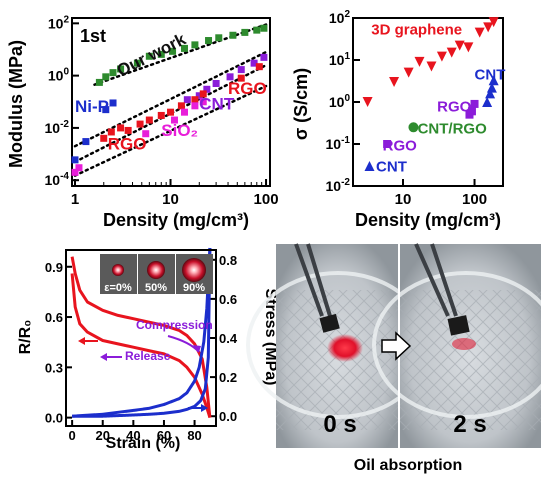  I want to click on panel-a-annotation: RGO, so click(127, 143).